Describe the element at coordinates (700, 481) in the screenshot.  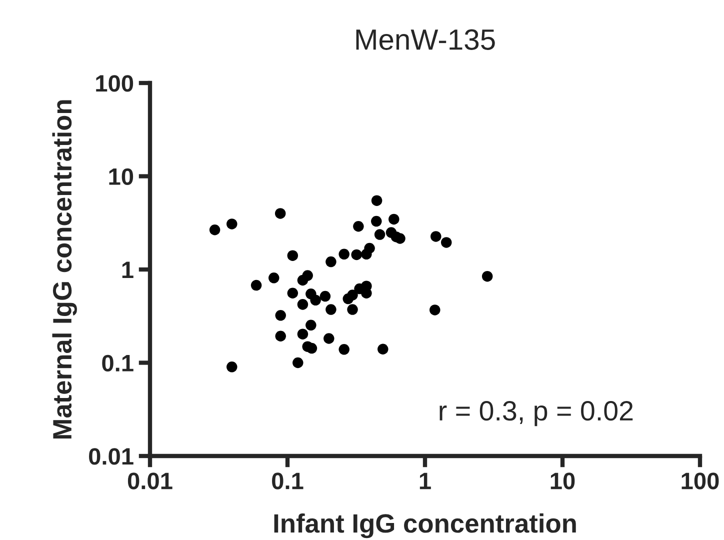
I see `x-tick-label: 100` at that location.